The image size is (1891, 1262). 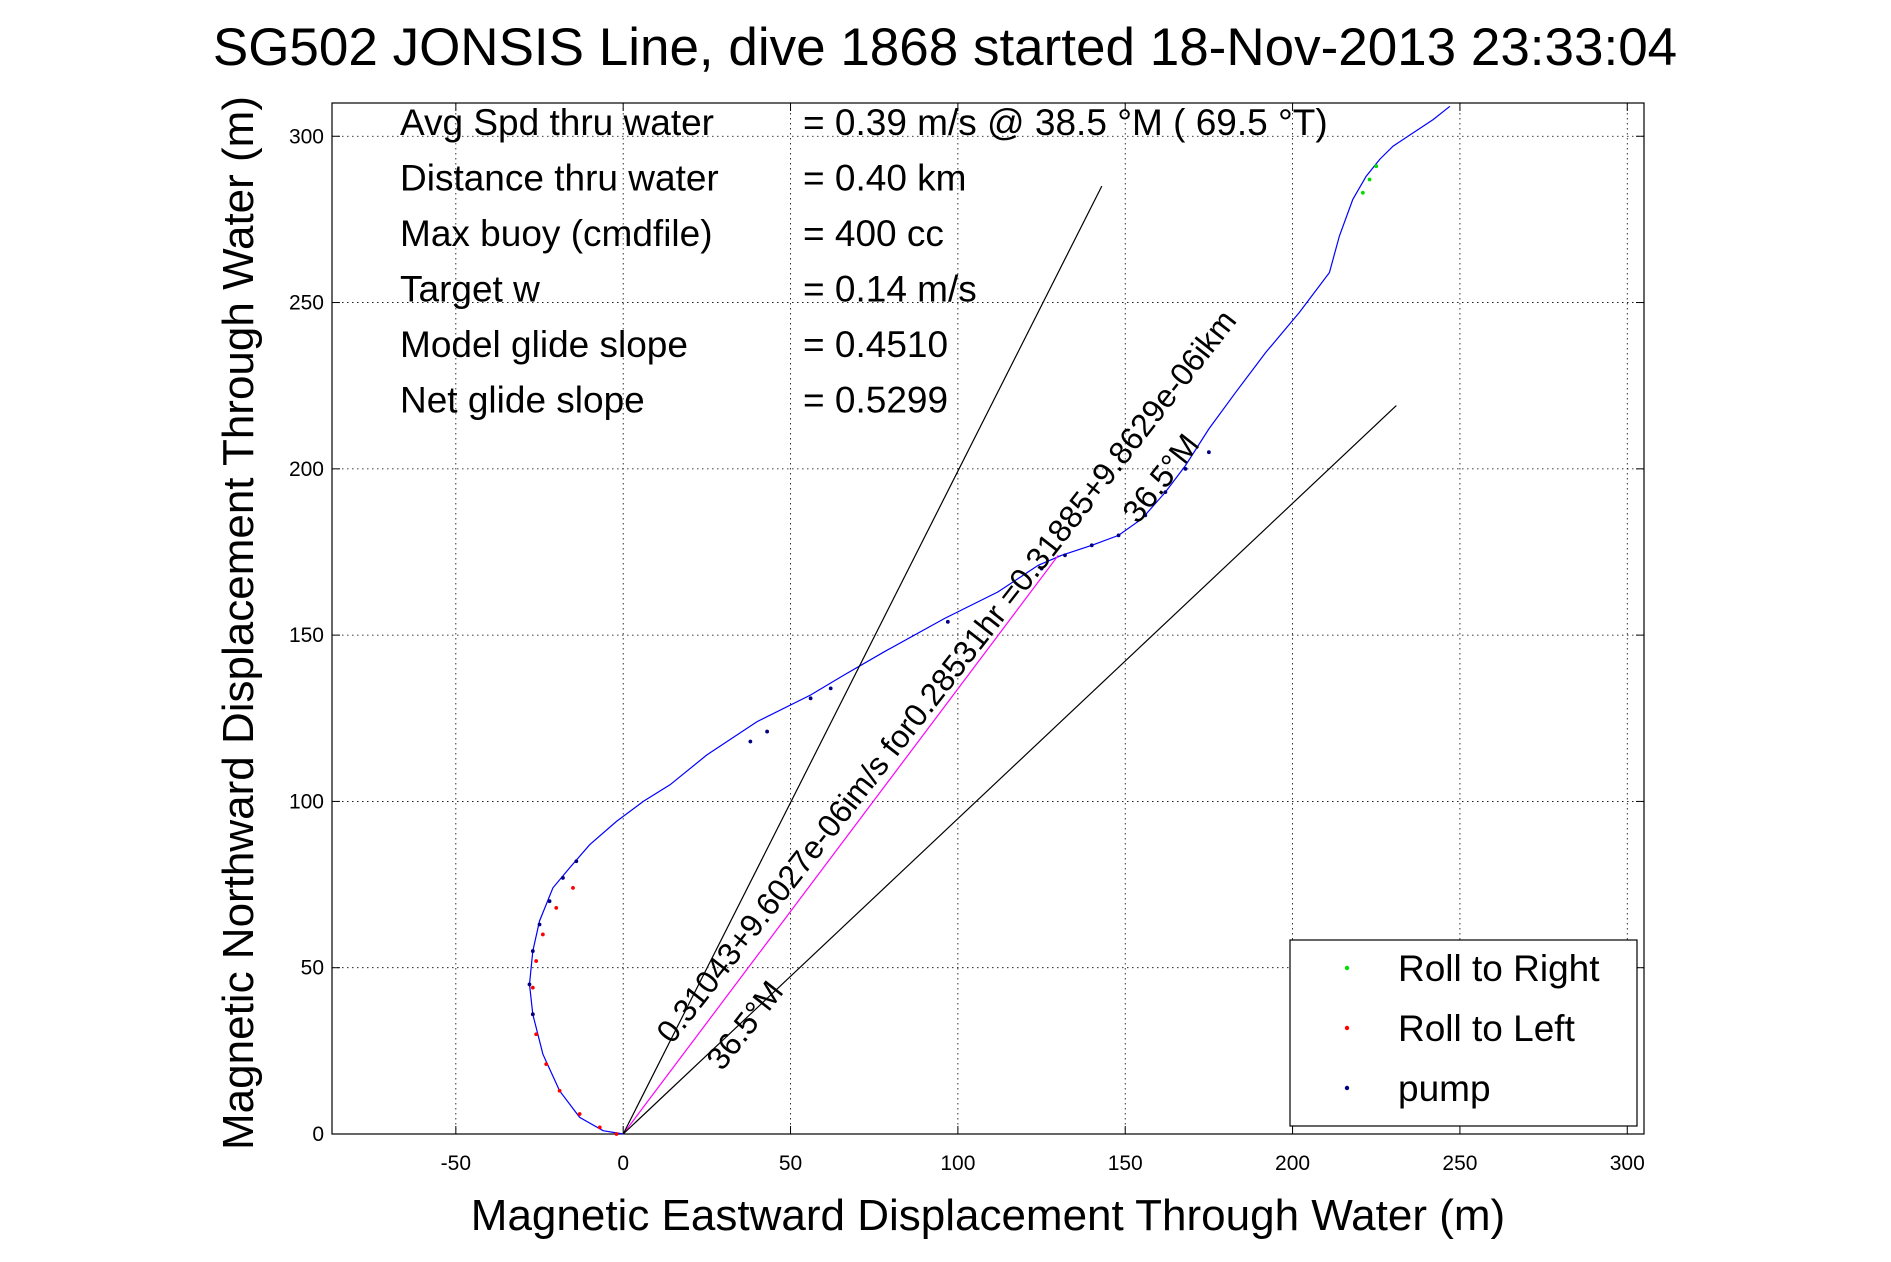 What do you see at coordinates (1459, 1163) in the screenshot?
I see `x-tick-label: 250` at bounding box center [1459, 1163].